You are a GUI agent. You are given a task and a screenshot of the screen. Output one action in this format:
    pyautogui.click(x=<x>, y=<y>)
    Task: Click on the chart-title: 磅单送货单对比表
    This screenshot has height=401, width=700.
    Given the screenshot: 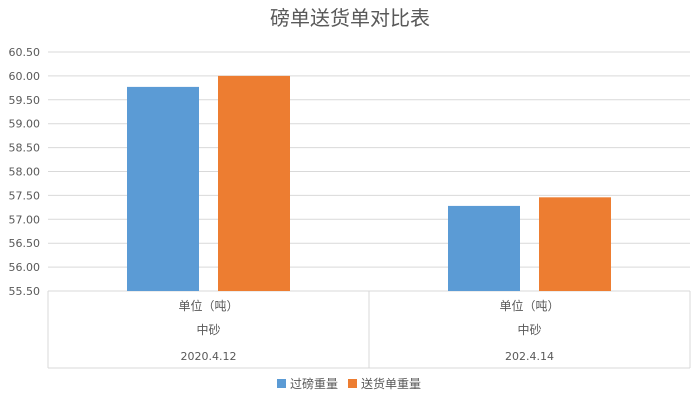 What is the action you would take?
    pyautogui.click(x=350, y=18)
    